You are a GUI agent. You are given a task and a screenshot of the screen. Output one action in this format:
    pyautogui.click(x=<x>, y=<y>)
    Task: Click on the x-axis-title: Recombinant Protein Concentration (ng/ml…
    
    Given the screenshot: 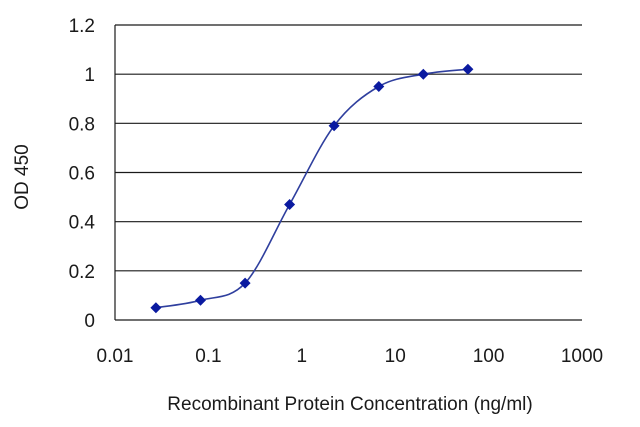 What is the action you would take?
    pyautogui.click(x=349, y=404)
    